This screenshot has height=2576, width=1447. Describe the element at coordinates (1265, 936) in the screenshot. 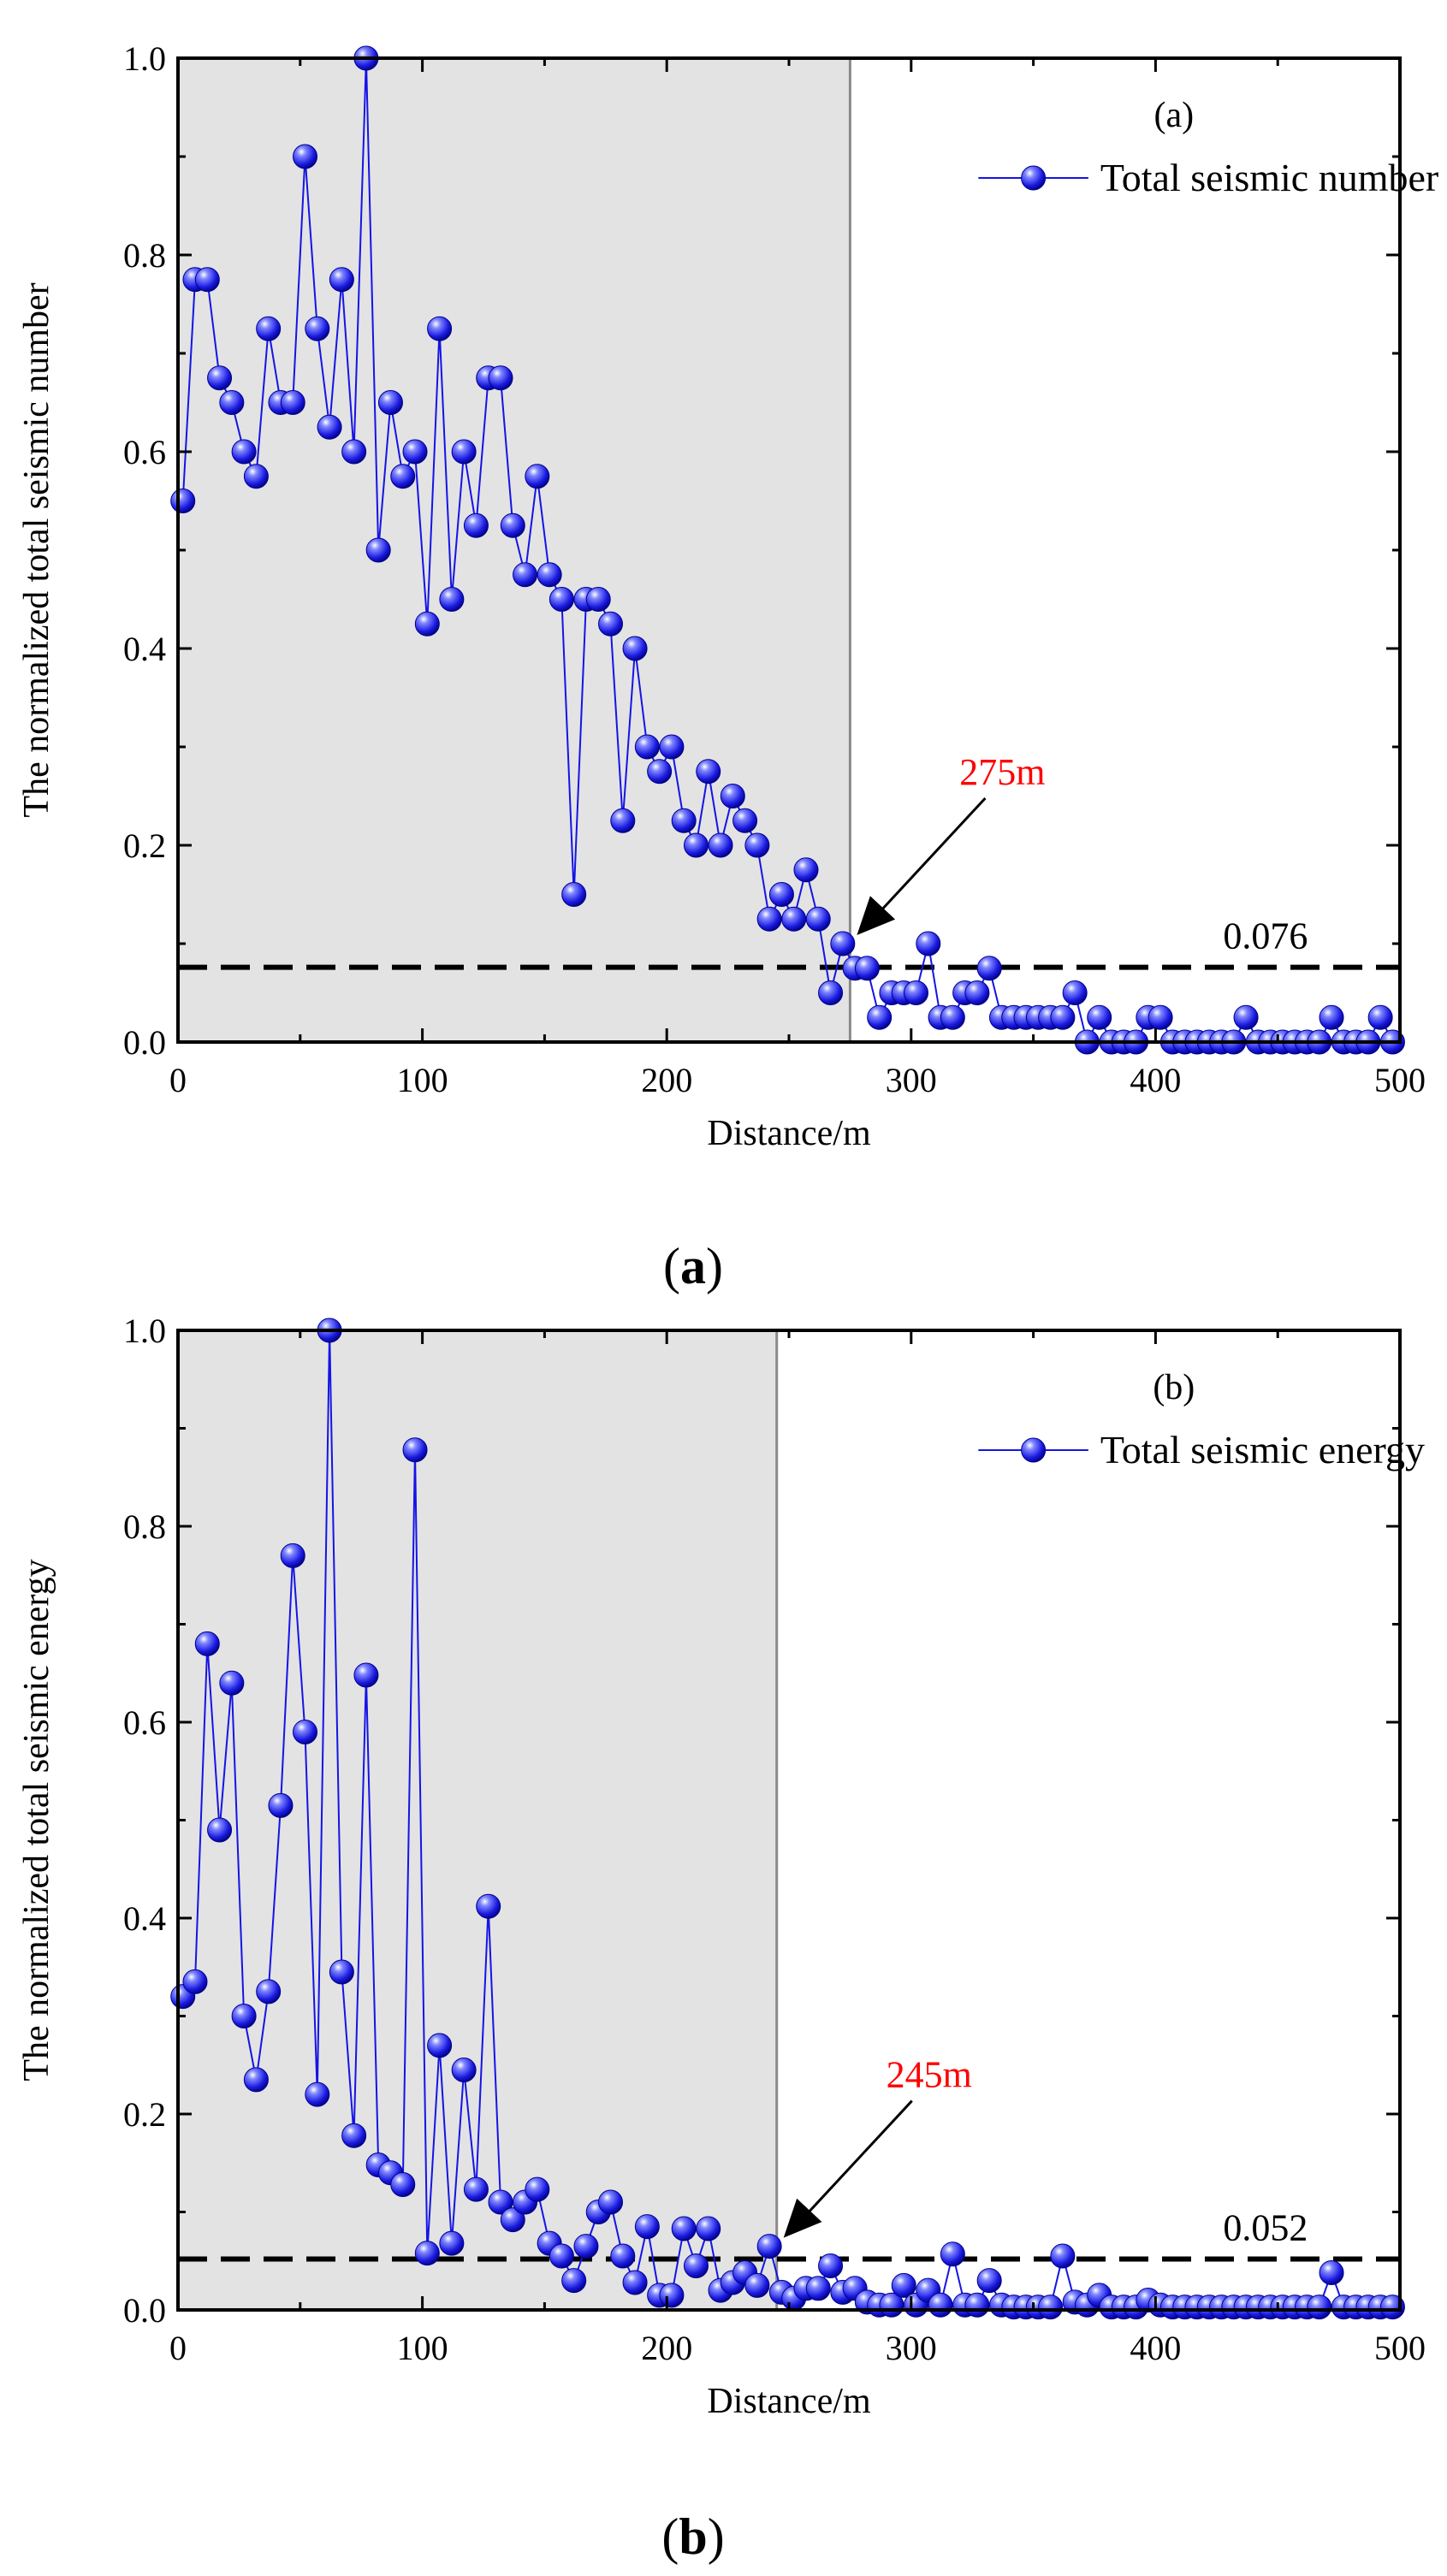

I see `threshold-label: 0.076` at that location.